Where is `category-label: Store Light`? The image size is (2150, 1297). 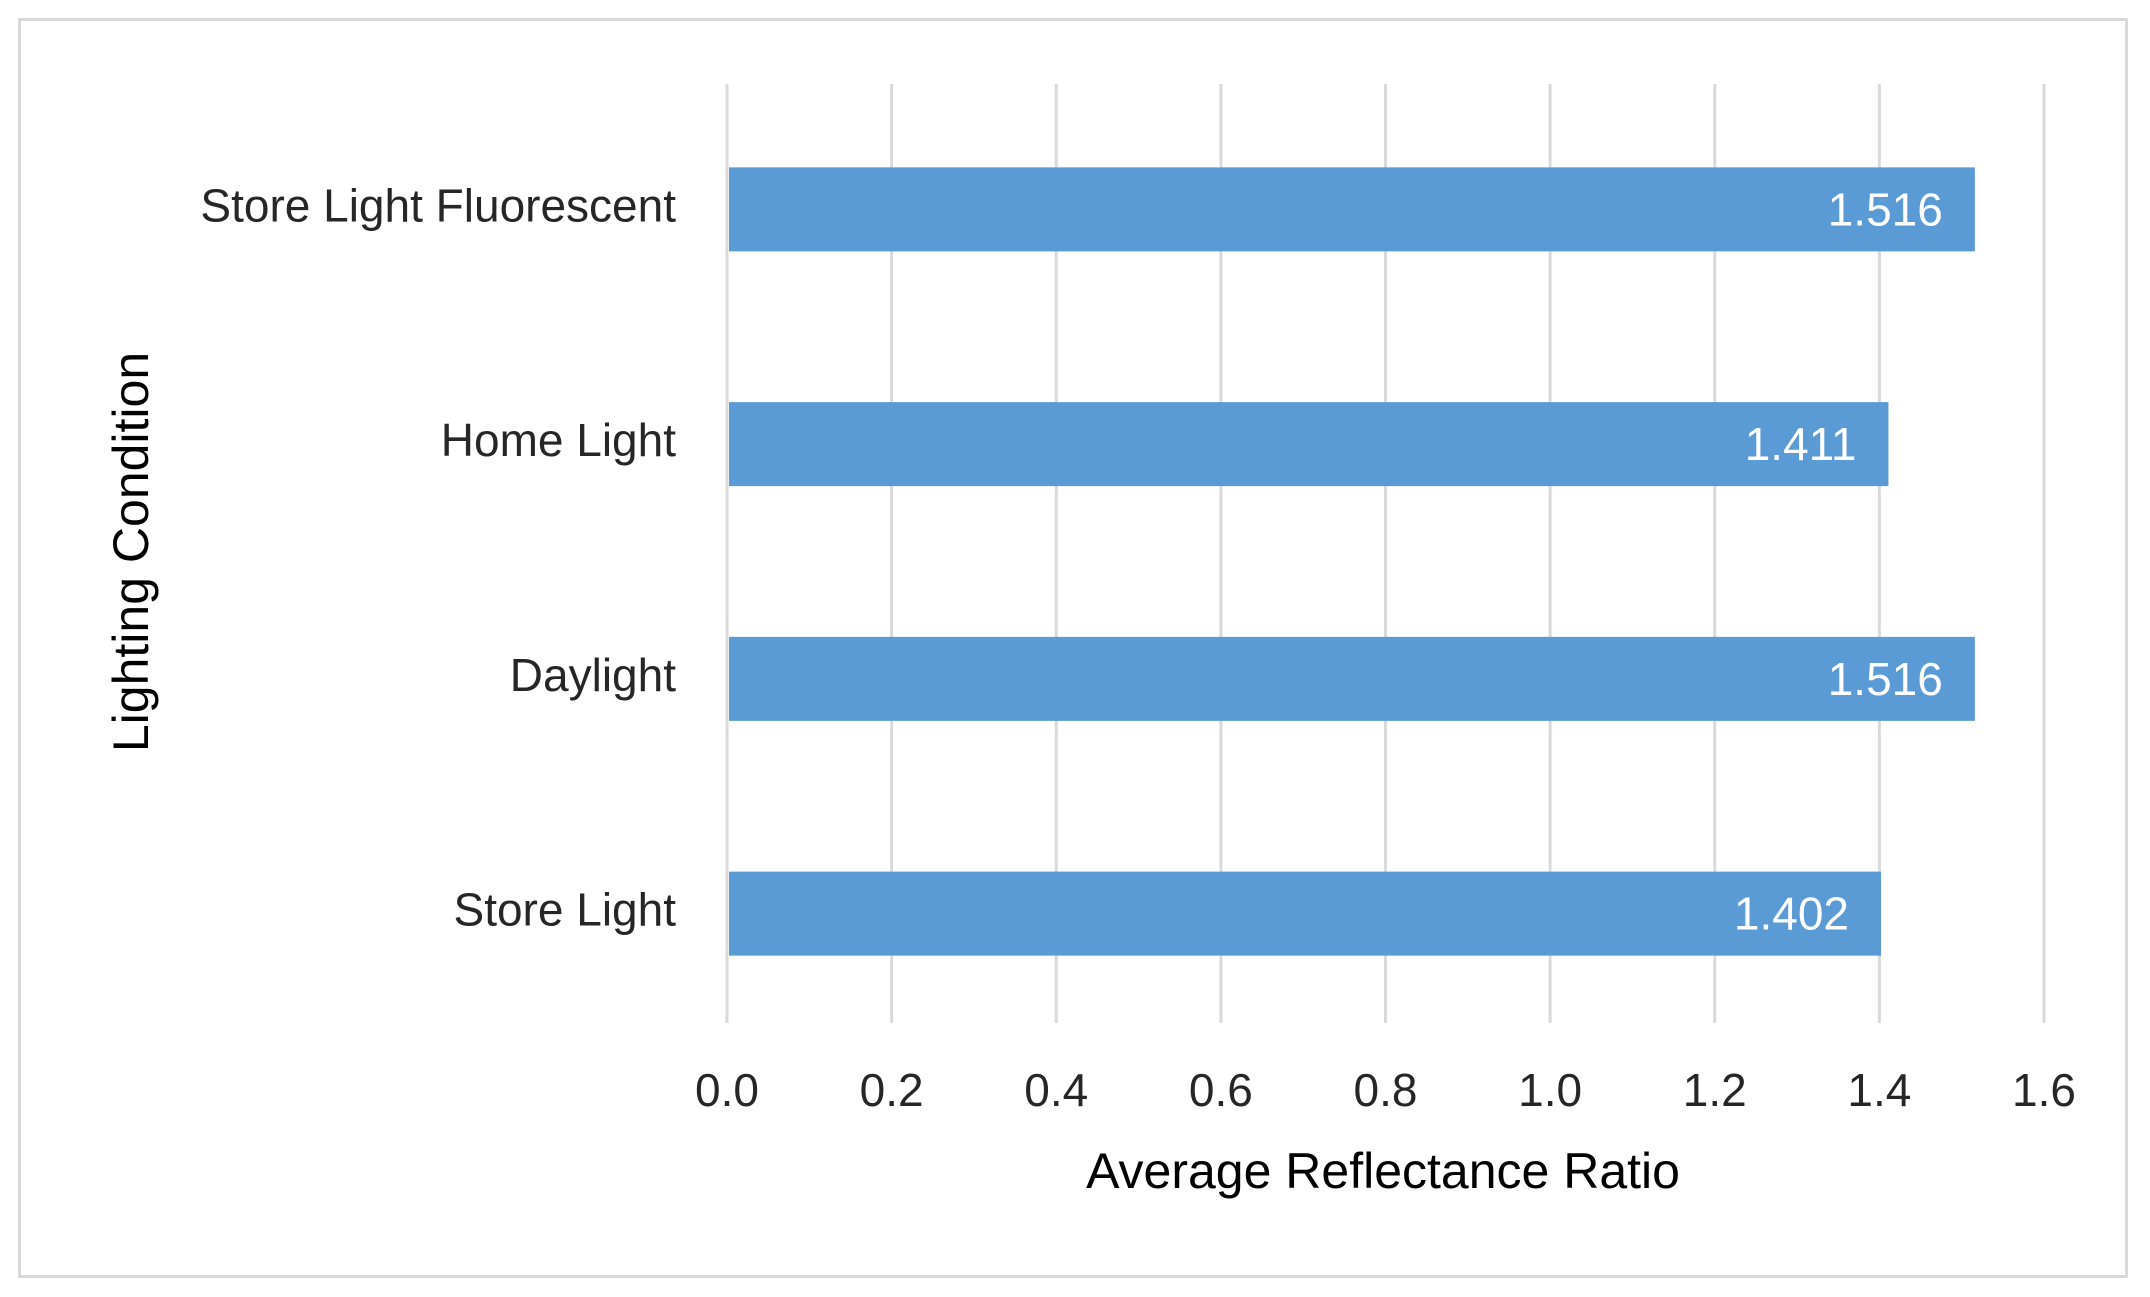
category-label: Store Light is located at coordinates (565, 910).